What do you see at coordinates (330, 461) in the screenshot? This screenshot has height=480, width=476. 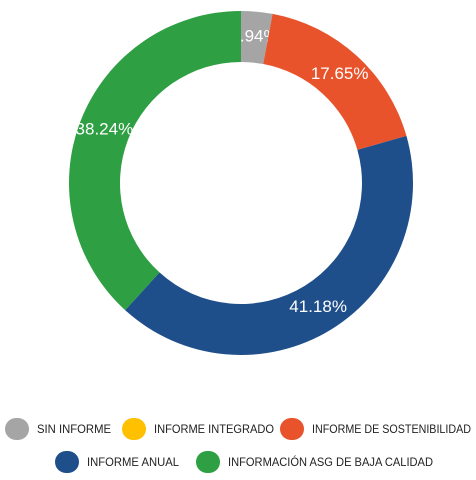 I see `legend-label: INFORMACIÓN ASG DE BAJA CALIDAD` at bounding box center [330, 461].